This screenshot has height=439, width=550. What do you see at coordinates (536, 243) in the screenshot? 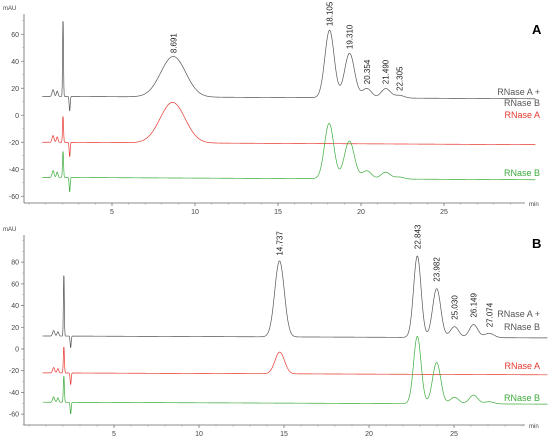
I see `panel-letter: B` at bounding box center [536, 243].